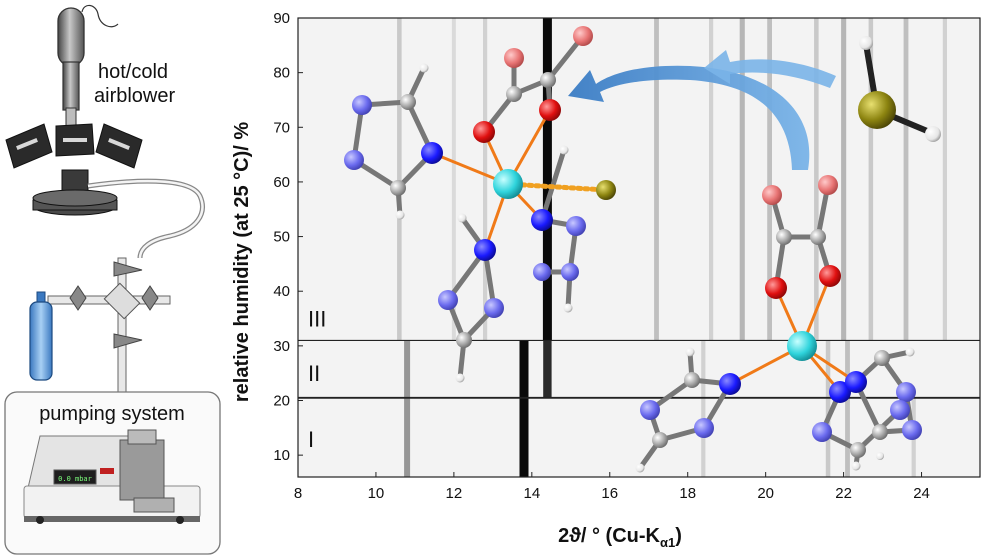 Image resolution: width=984 pixels, height=558 pixels. I want to click on pump-label: pumping system, so click(112, 414).